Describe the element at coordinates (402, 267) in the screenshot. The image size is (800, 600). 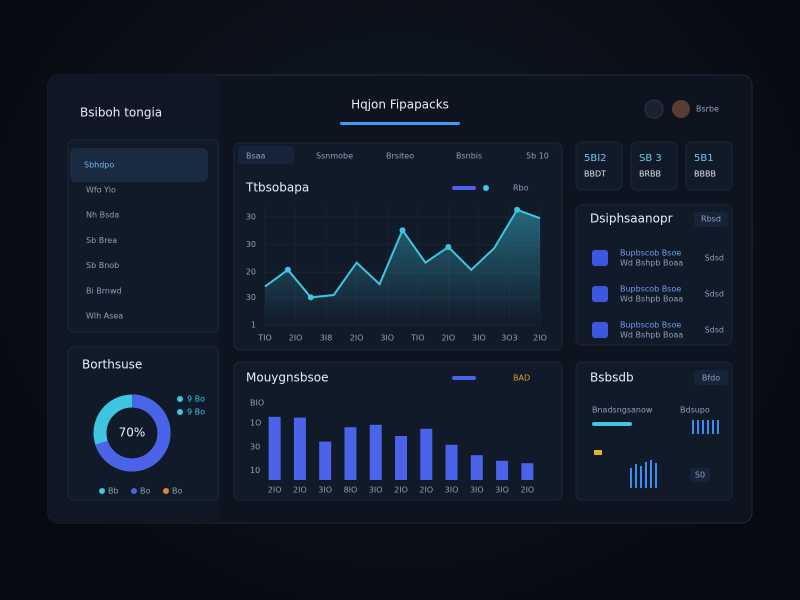
I see `line-area` at that location.